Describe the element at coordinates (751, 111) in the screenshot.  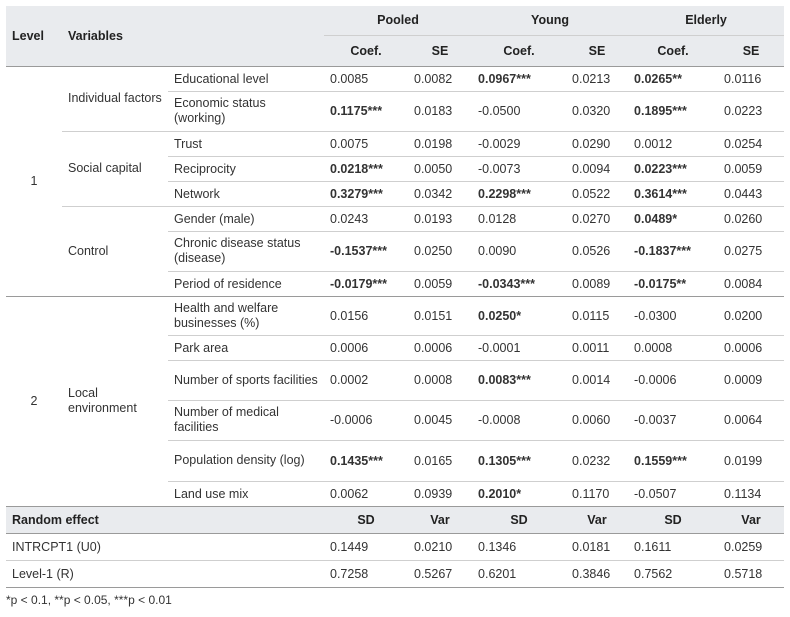
I see `elderly-se: 0.0223` at that location.